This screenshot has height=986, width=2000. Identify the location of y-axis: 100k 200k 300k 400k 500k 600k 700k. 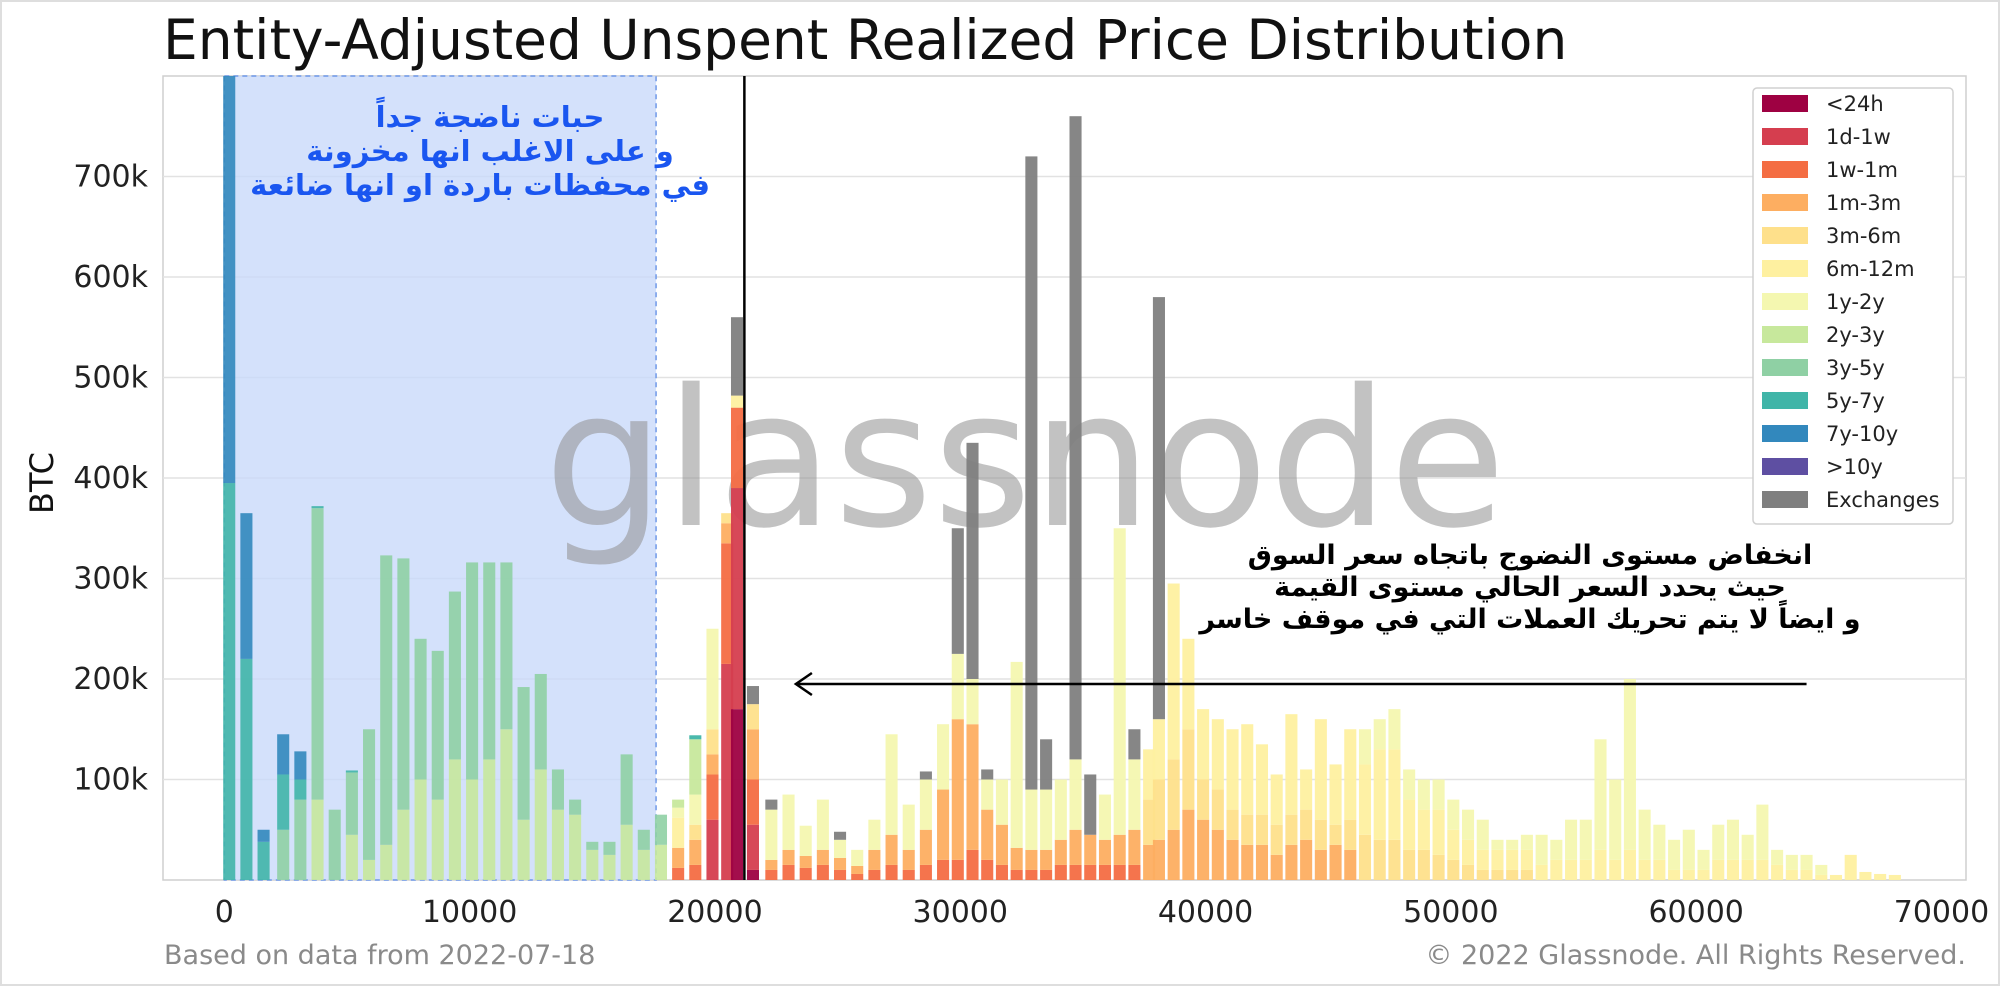
(110, 479).